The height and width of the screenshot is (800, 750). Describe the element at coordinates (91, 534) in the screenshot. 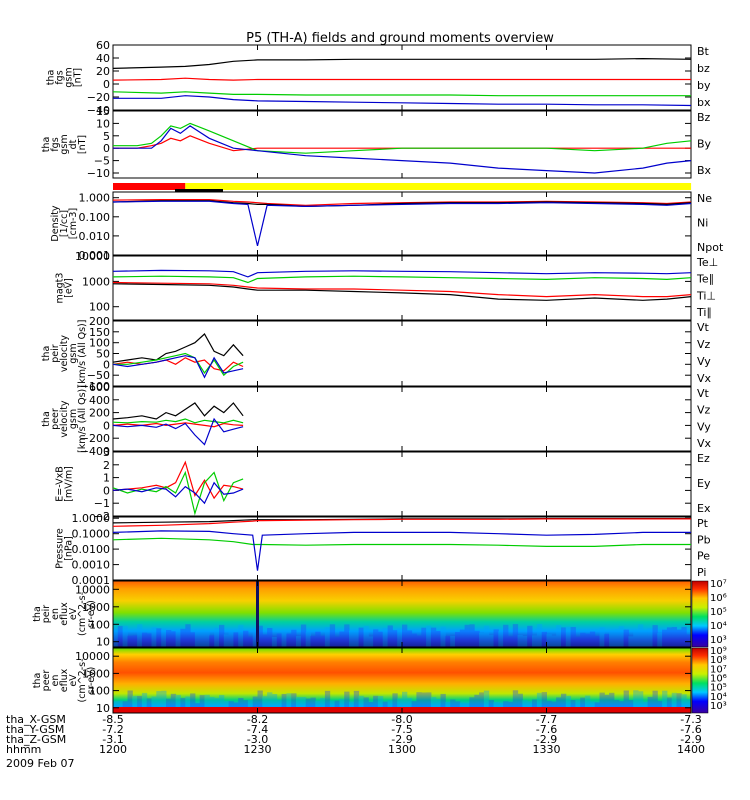

I see `y-tick-label: 0.1000` at that location.